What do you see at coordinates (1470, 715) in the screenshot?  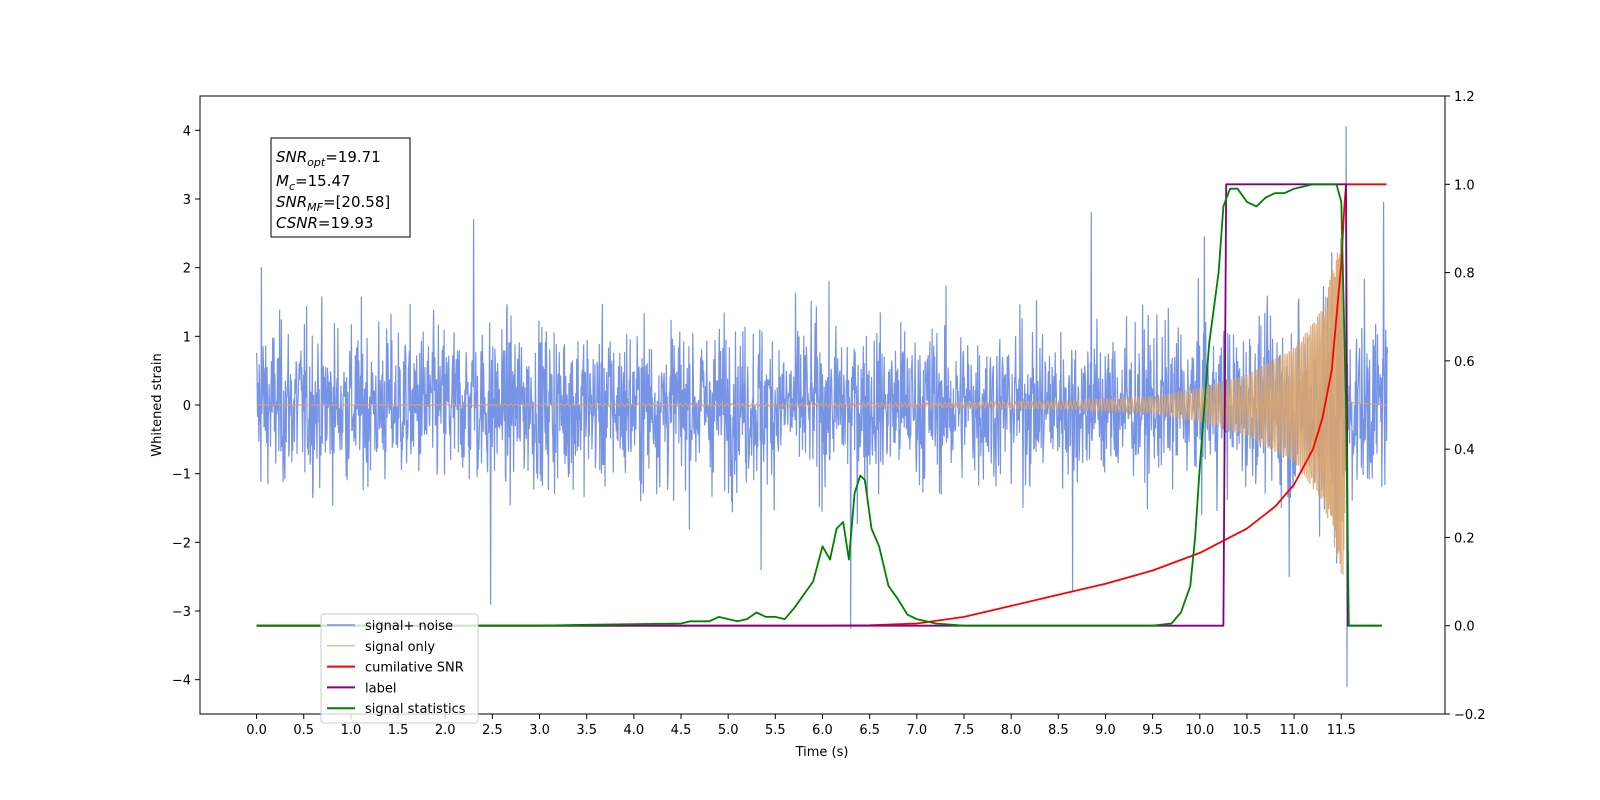 I see `y2-tick-label: −0.2` at bounding box center [1470, 715].